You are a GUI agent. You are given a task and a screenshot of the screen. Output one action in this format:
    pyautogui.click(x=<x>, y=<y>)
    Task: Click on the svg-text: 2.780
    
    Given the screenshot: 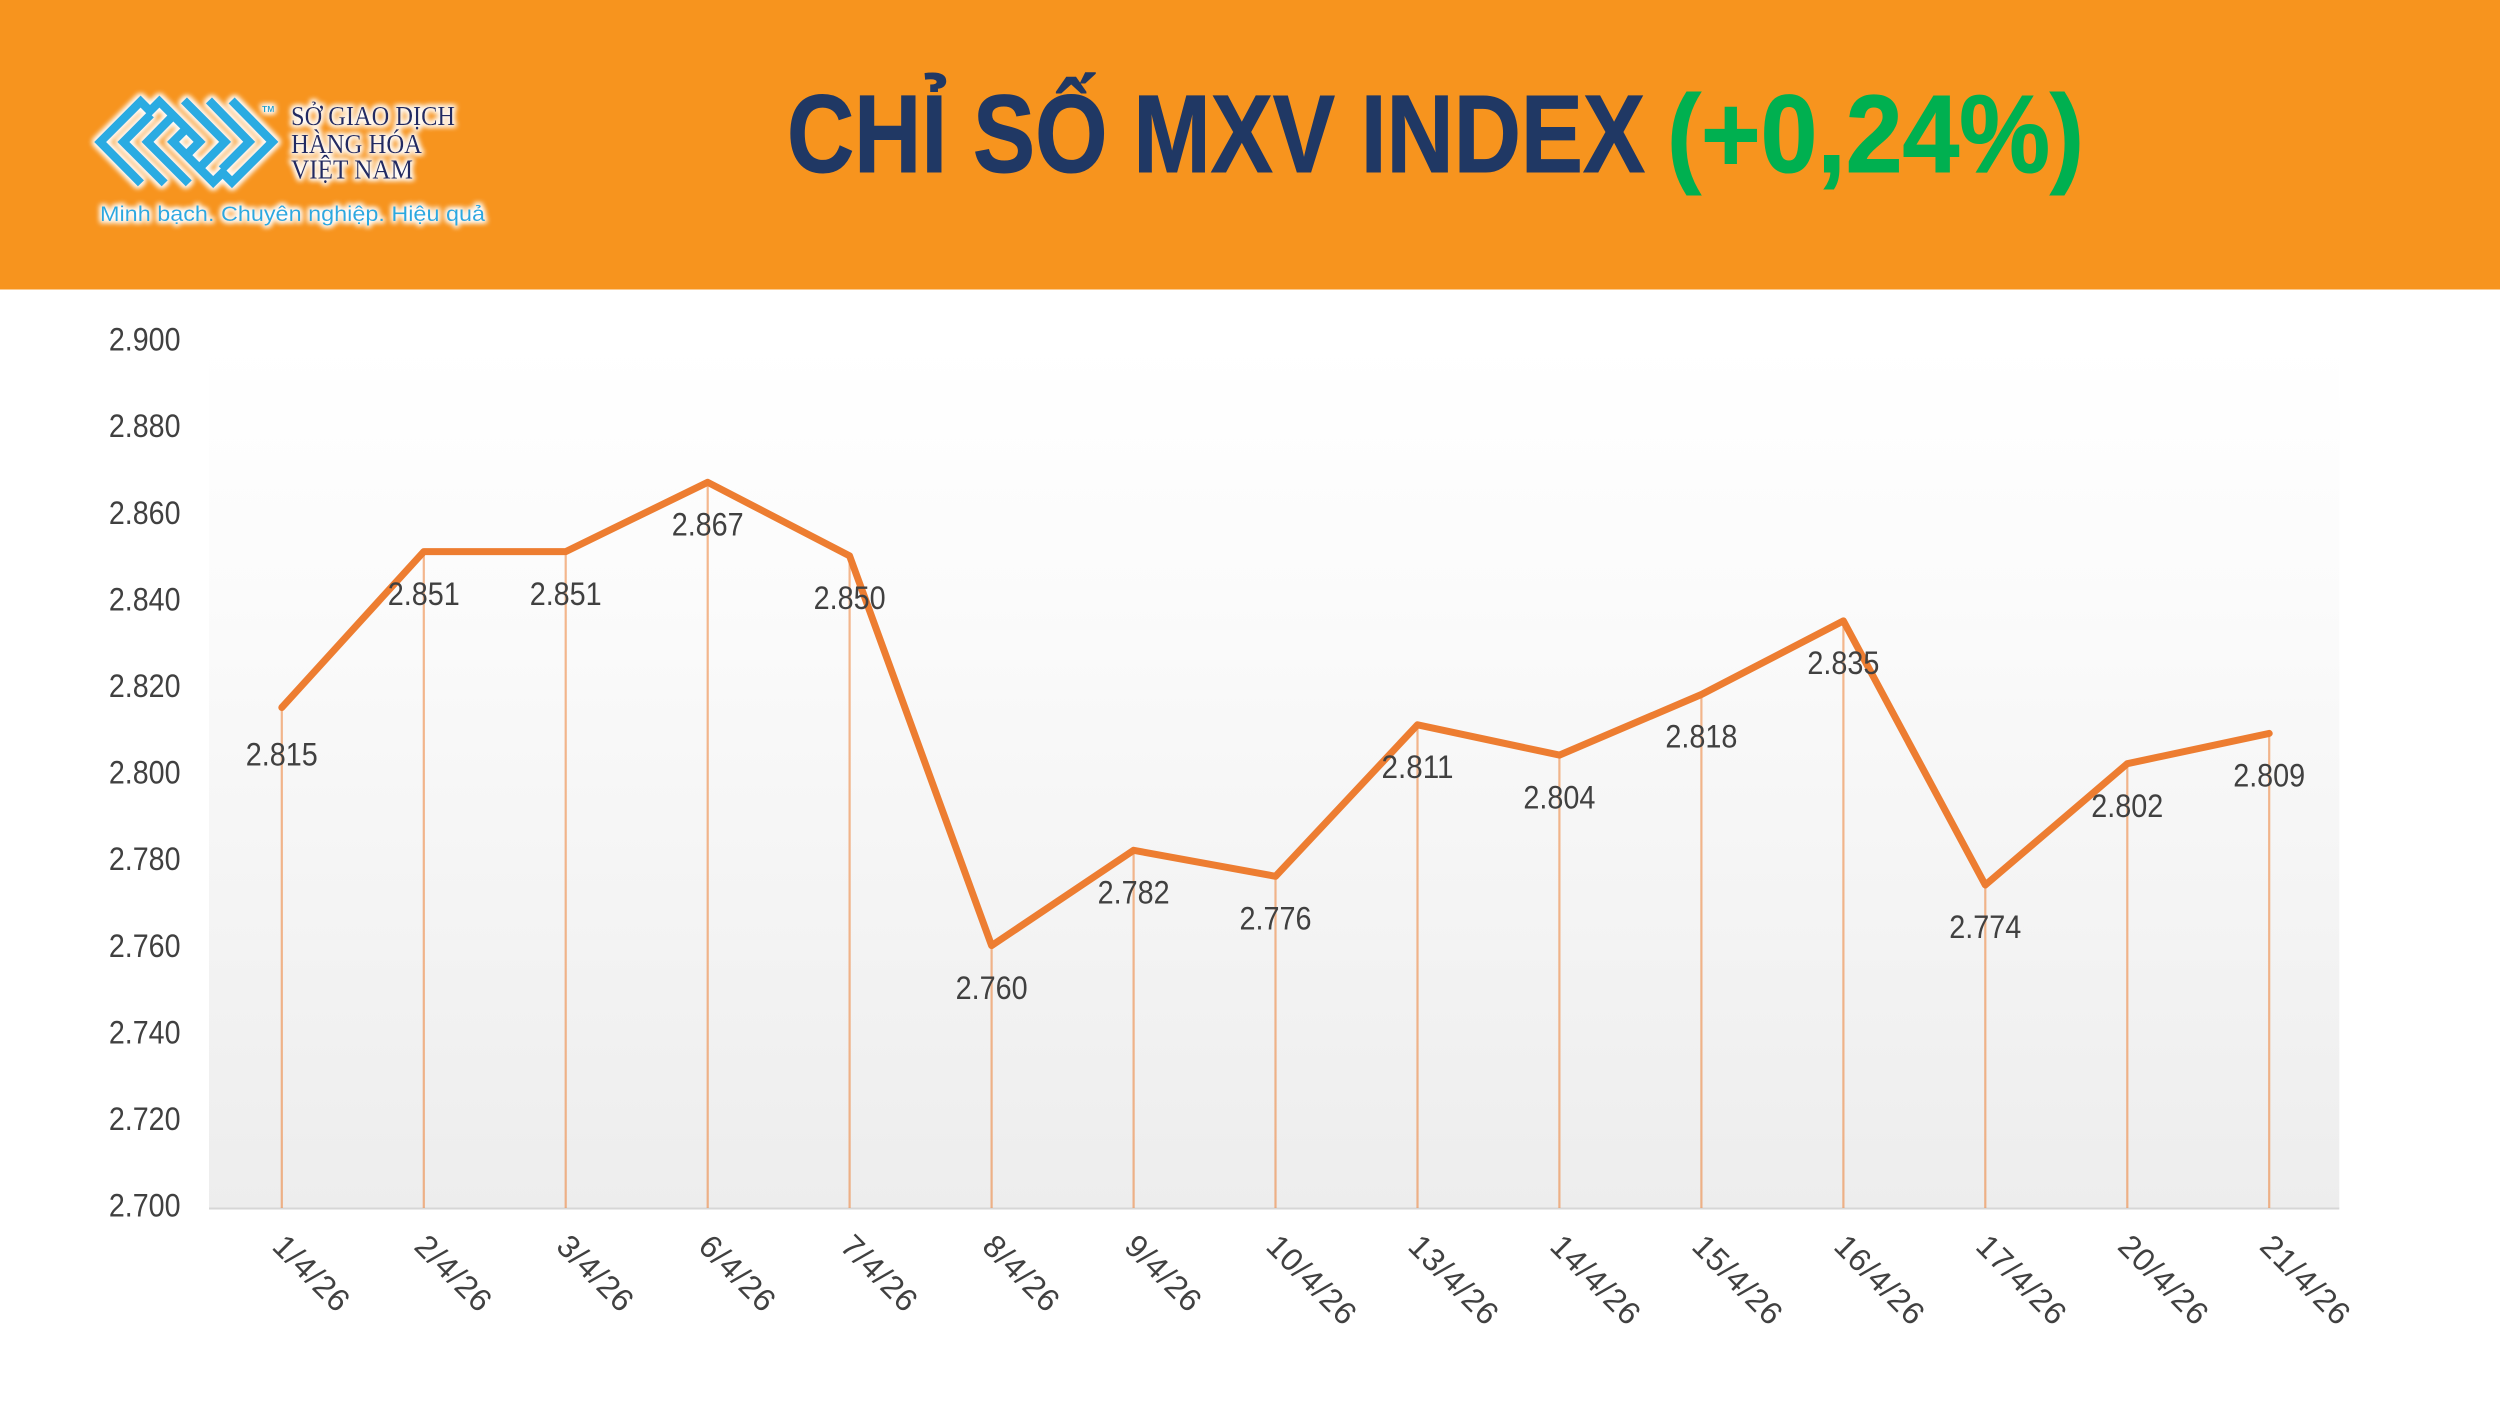 What is the action you would take?
    pyautogui.click(x=145, y=859)
    